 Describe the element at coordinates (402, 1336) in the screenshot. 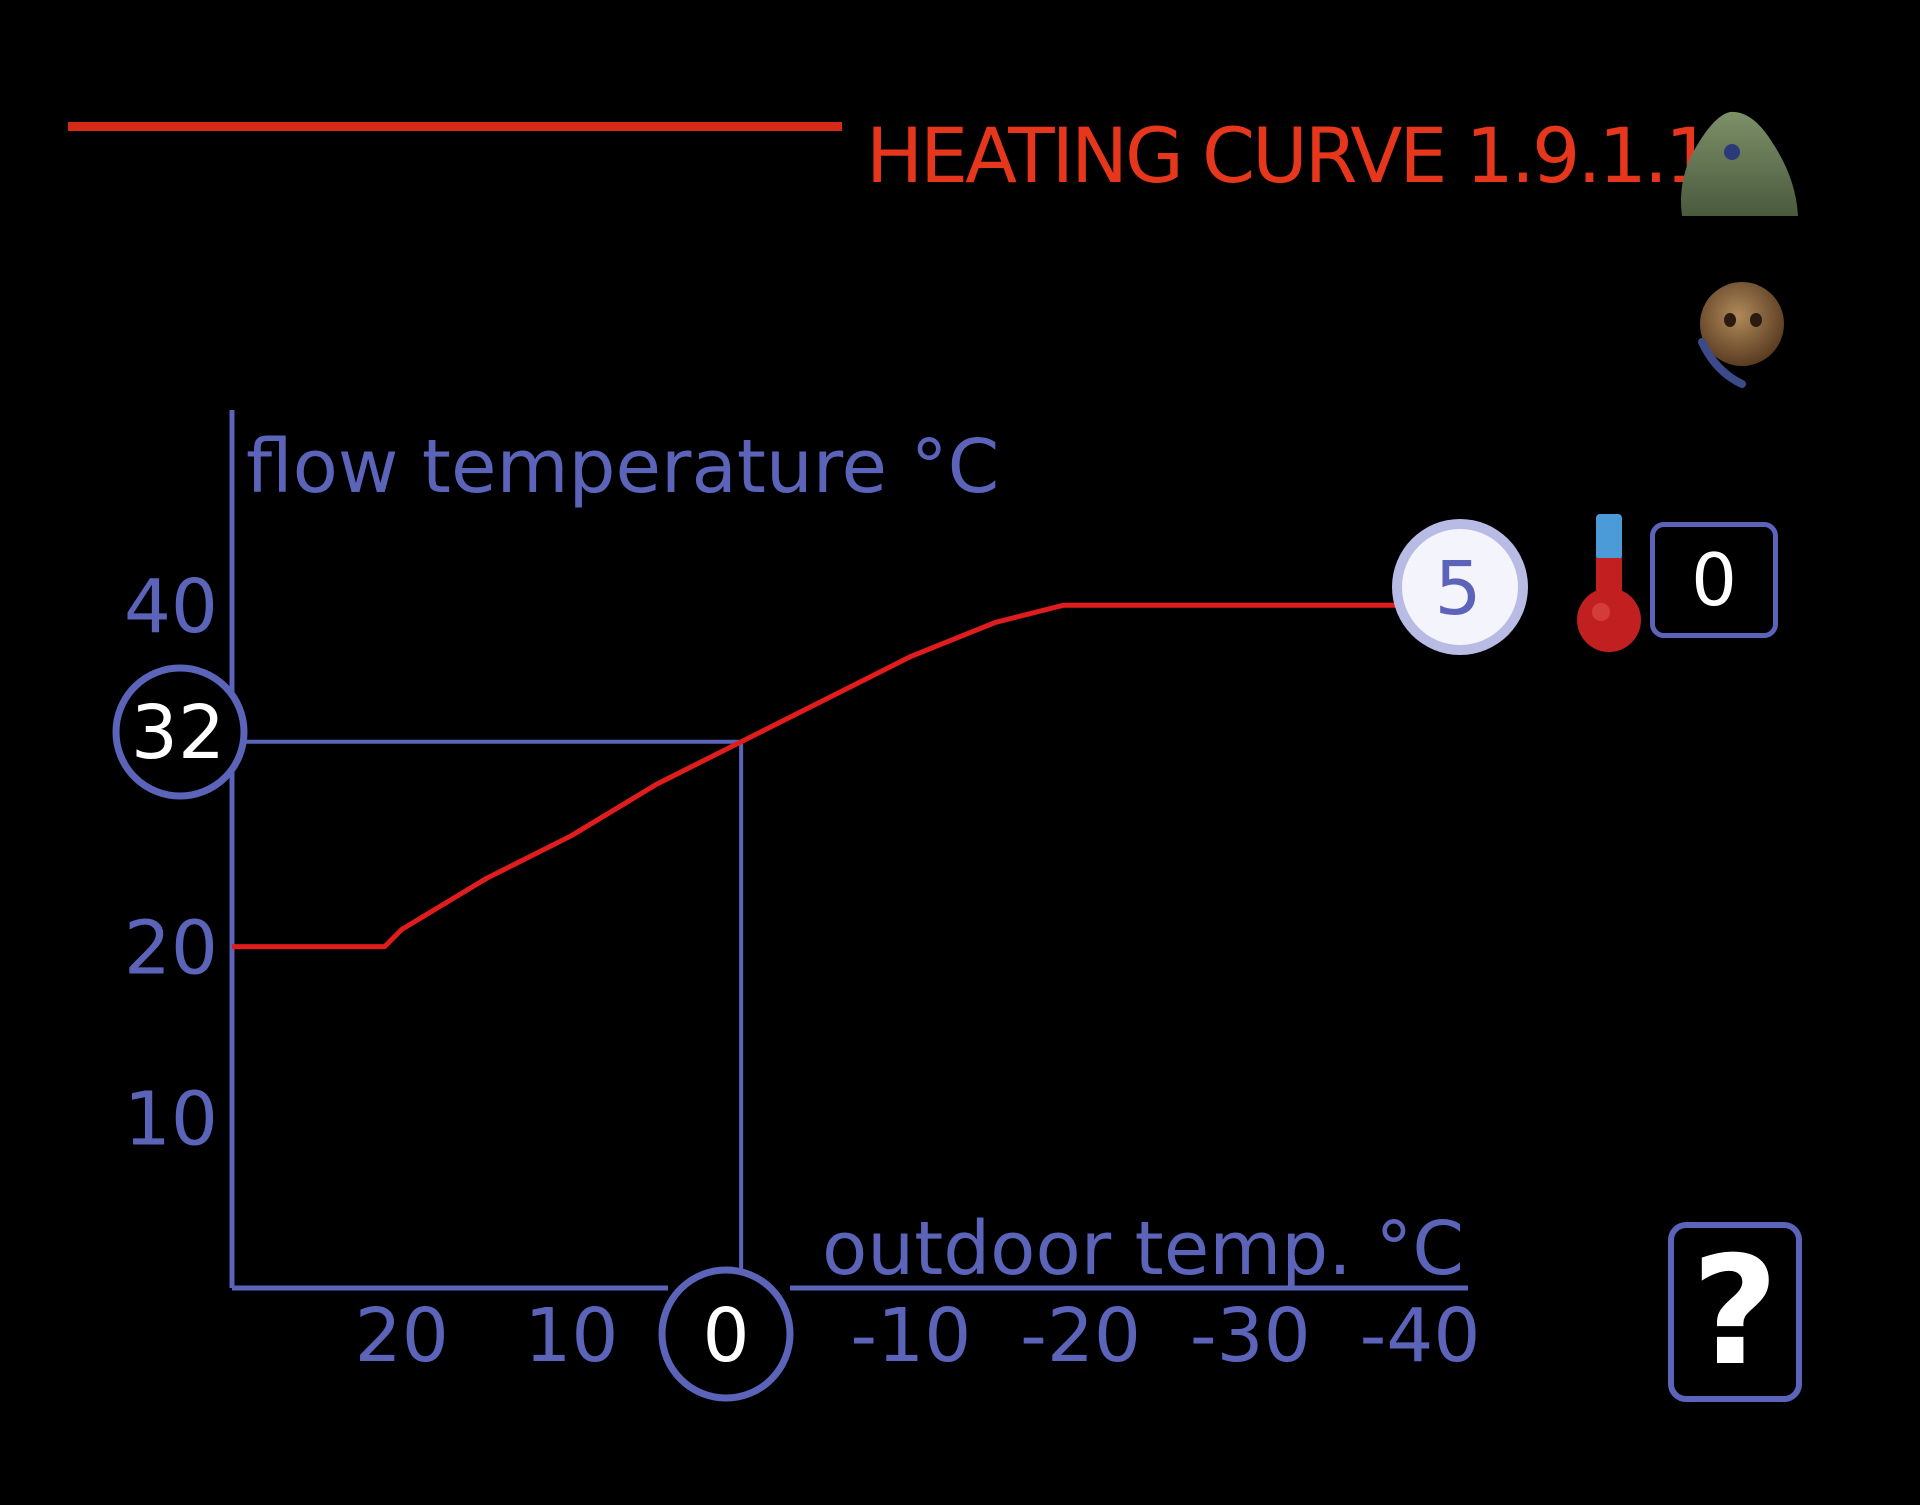

I see `x-tick-label: 20` at that location.